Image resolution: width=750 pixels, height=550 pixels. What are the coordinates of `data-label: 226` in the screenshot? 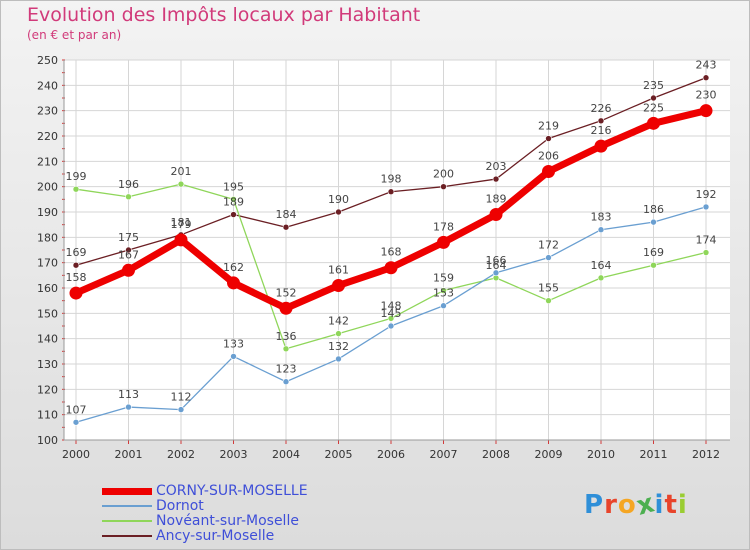 It's located at (601, 108).